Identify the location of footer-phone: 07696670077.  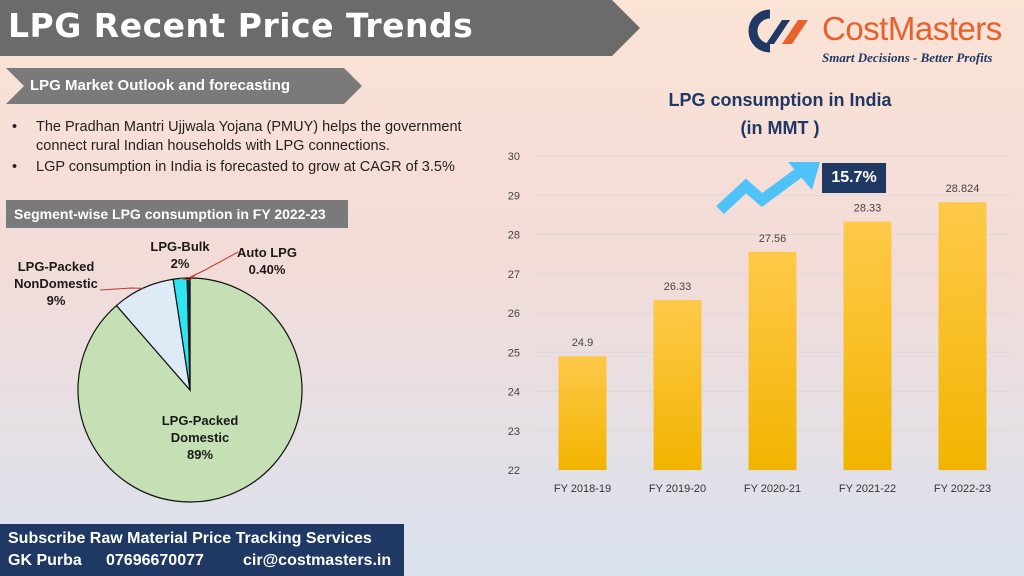
(155, 560).